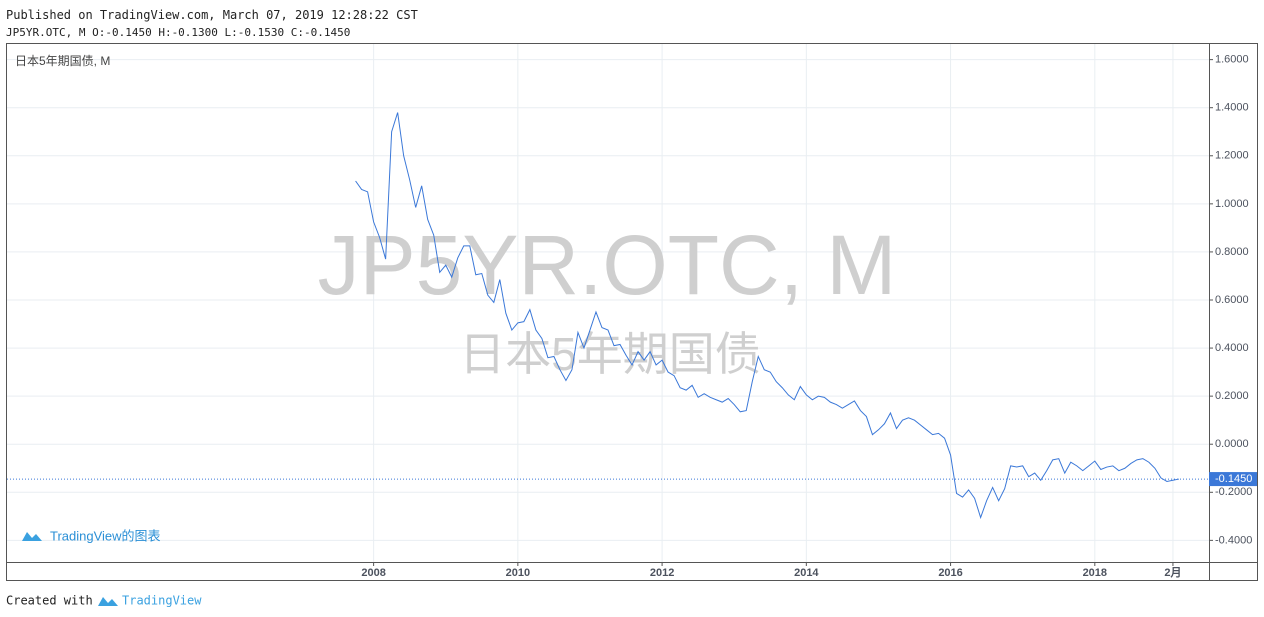 The height and width of the screenshot is (617, 1264). Describe the element at coordinates (610, 354) in the screenshot. I see `watermark-subtitle: 日本5年期国债` at that location.